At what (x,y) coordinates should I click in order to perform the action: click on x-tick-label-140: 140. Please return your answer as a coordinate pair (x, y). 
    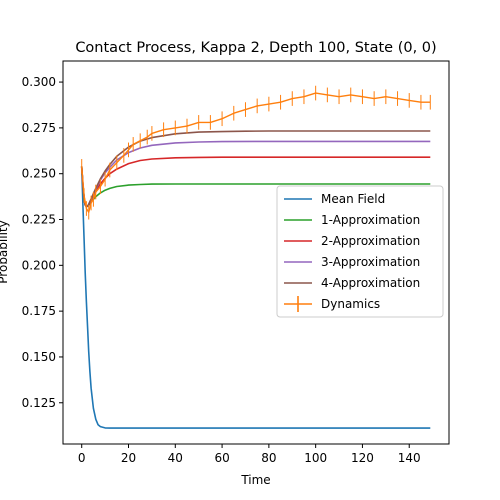
    Looking at the image, I should click on (409, 458).